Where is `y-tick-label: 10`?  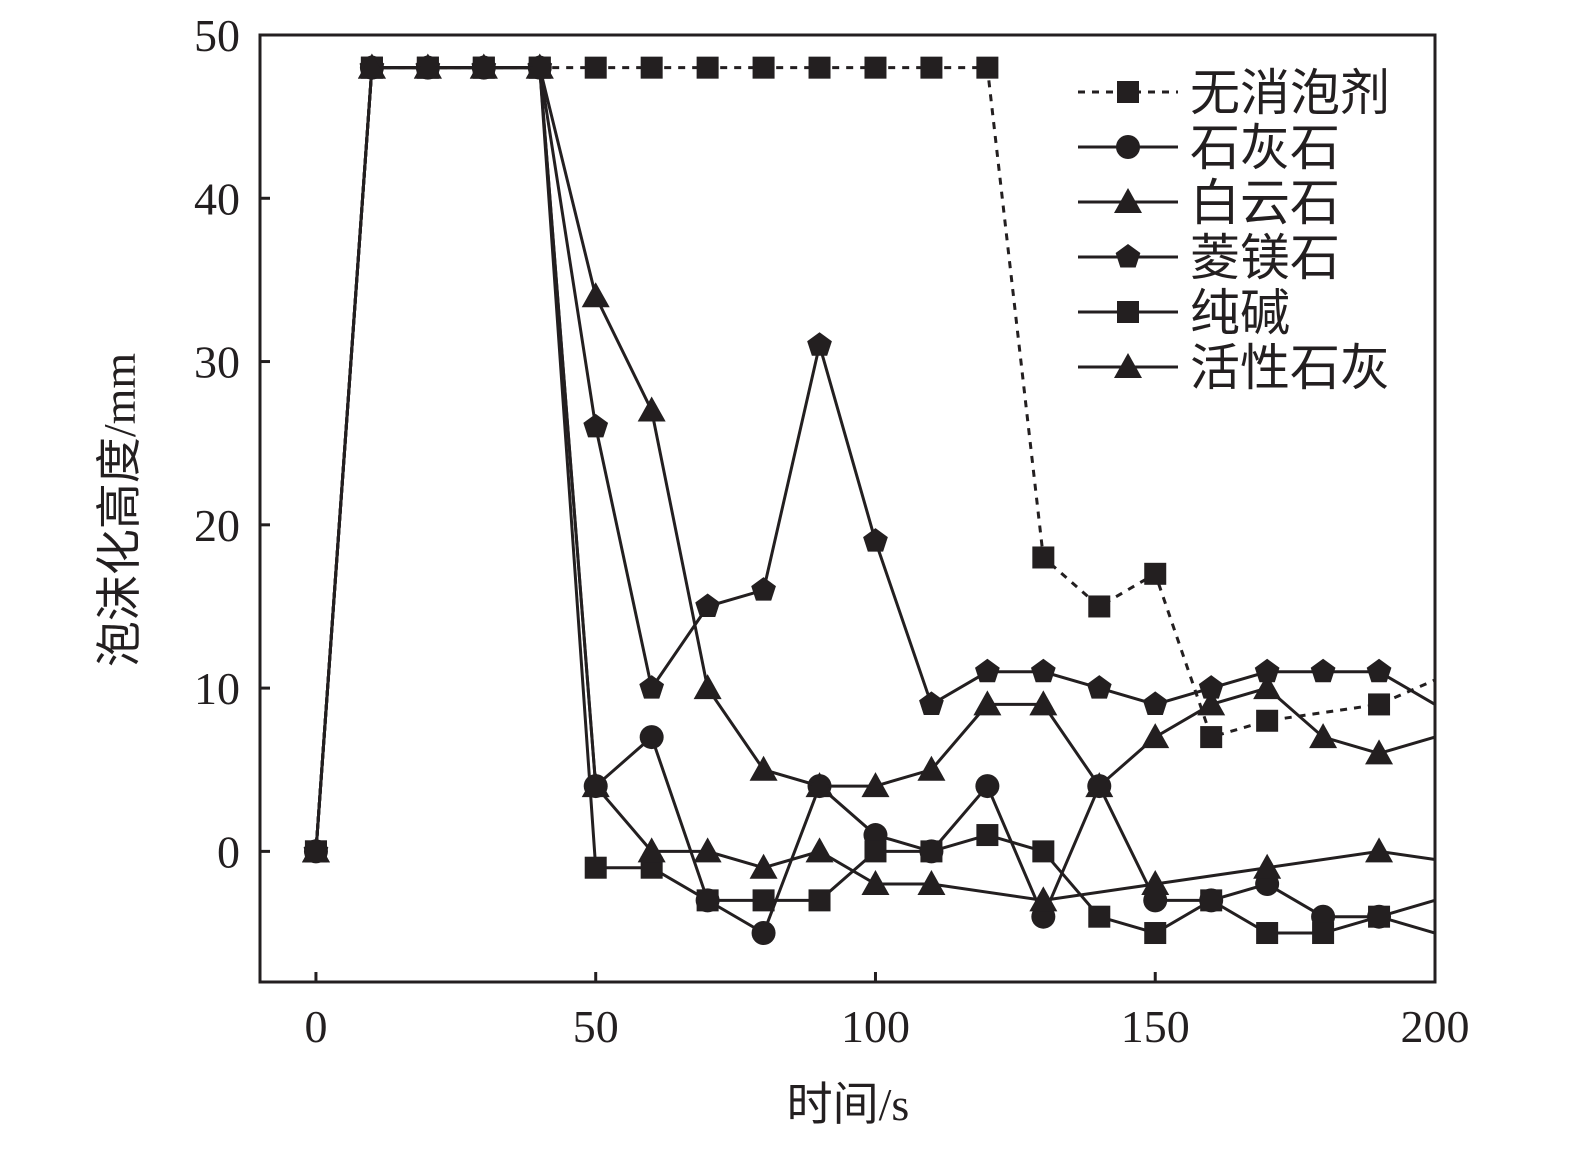
y-tick-label: 10 is located at coordinates (217, 688).